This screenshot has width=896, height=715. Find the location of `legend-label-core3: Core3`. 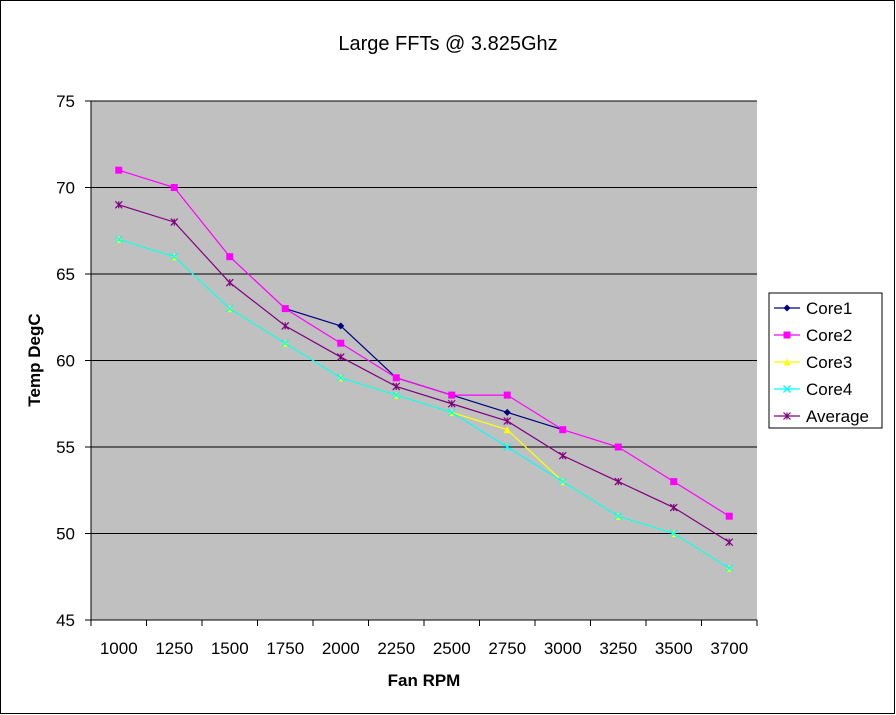

legend-label-core3: Core3 is located at coordinates (829, 362).